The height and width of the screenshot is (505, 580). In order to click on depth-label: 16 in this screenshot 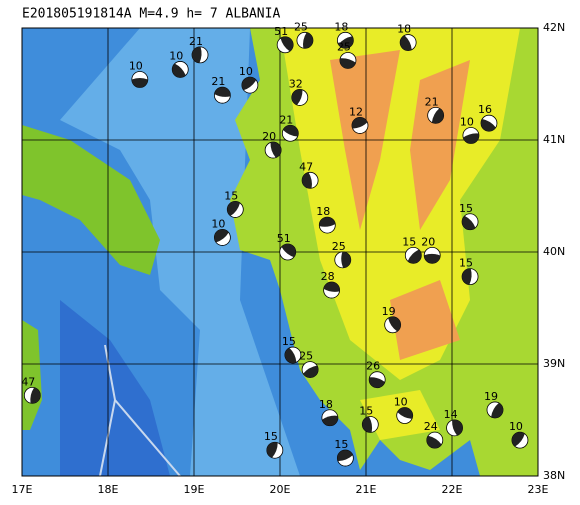, I will do `click(485, 109)`.